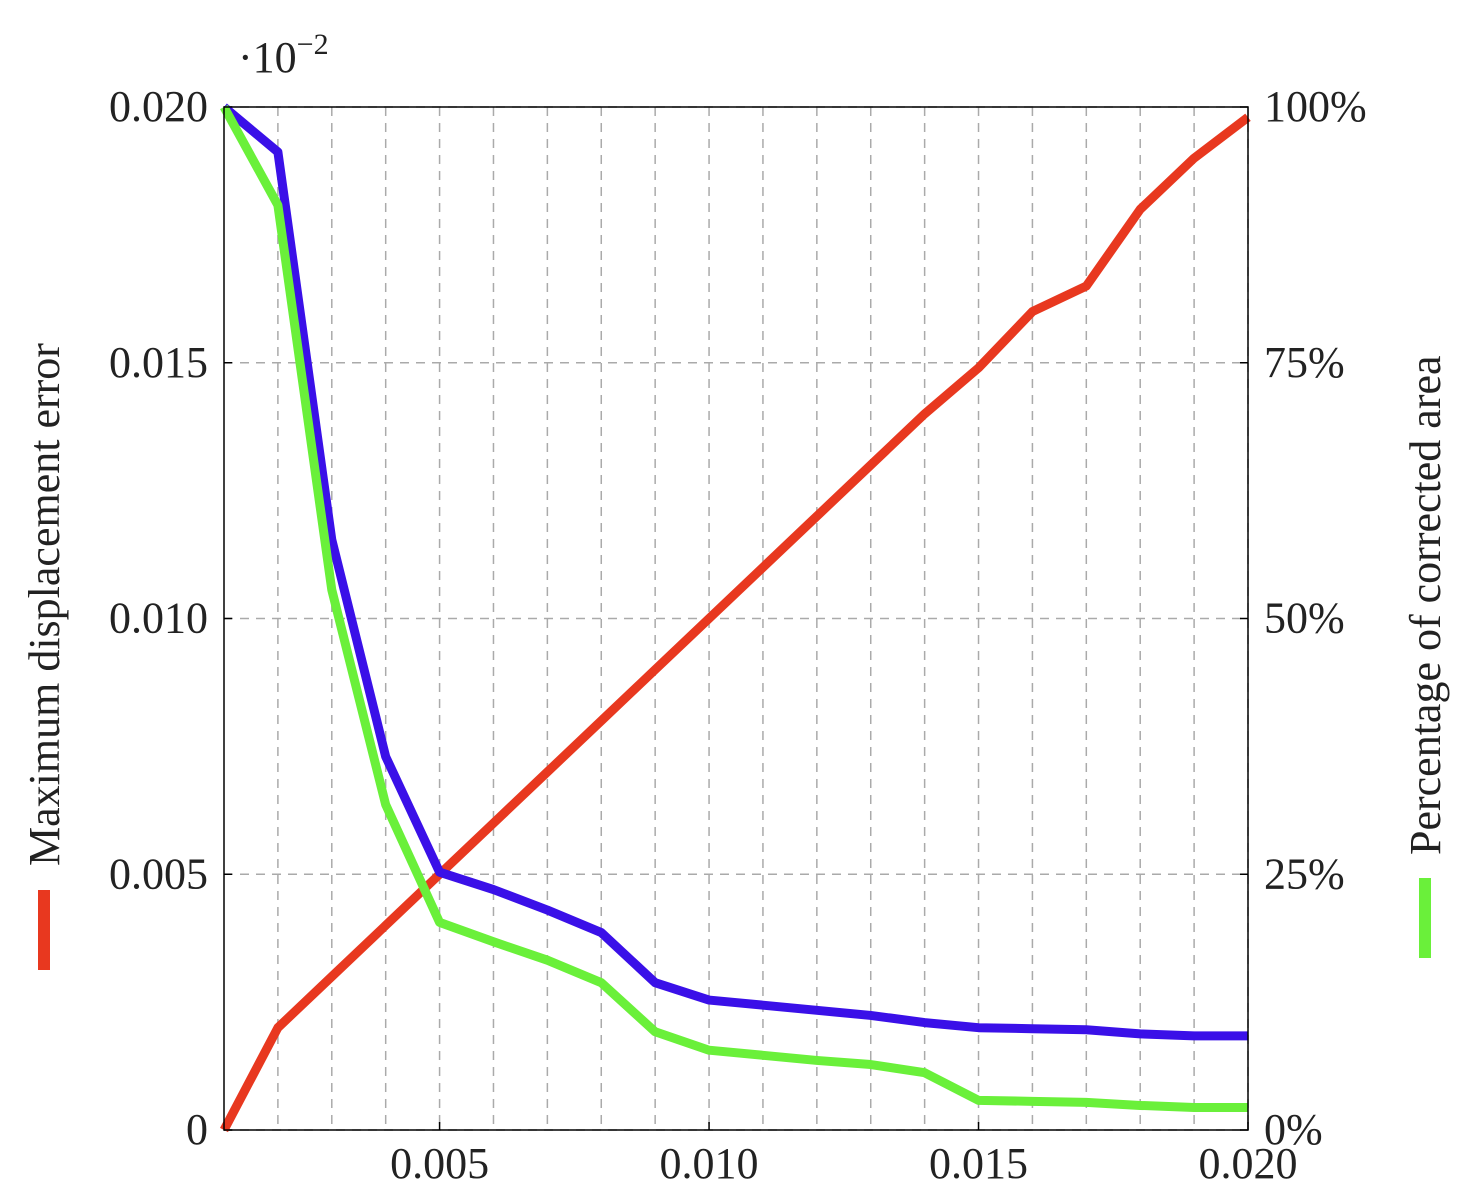 Image resolution: width=1474 pixels, height=1188 pixels. What do you see at coordinates (1315, 106) in the screenshot?
I see `y2-tick-label: 100%` at bounding box center [1315, 106].